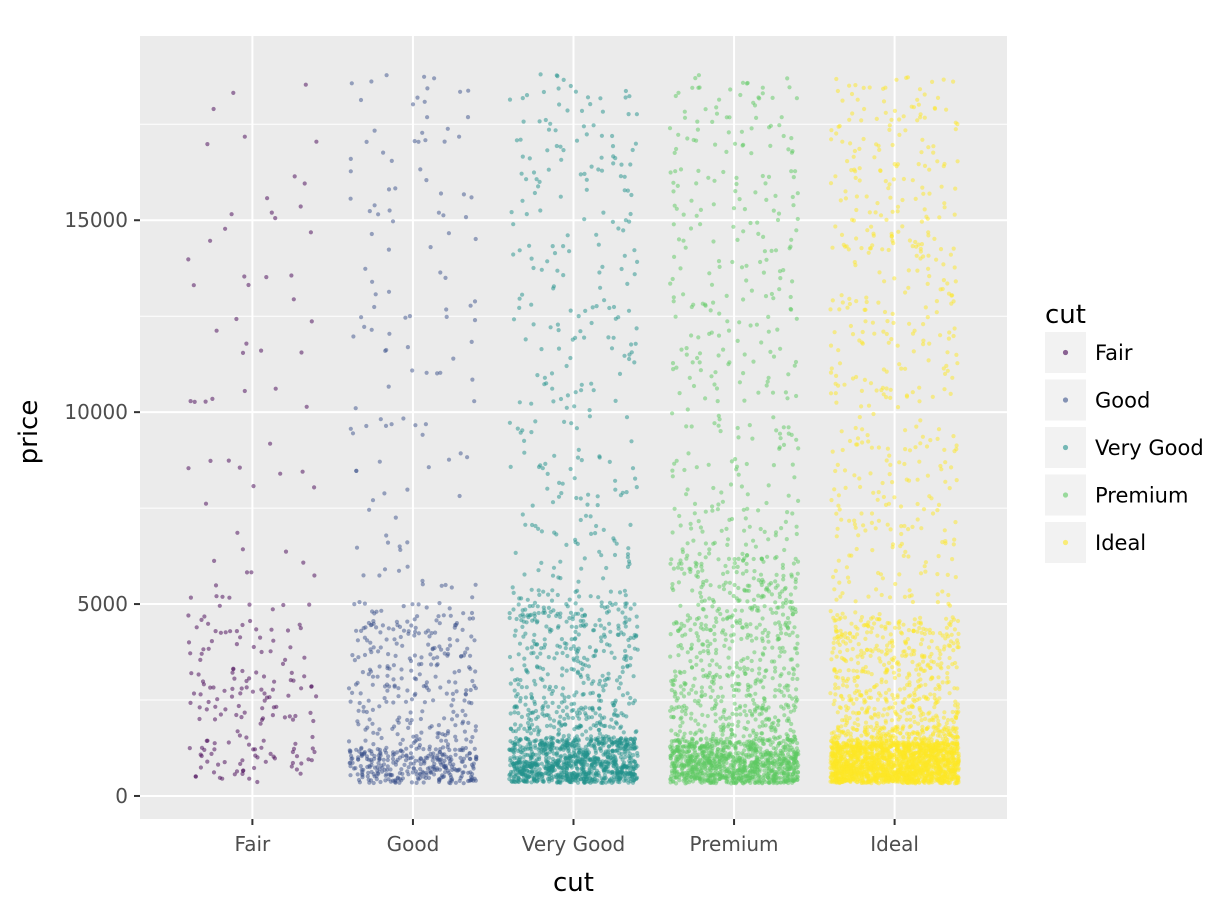 The image size is (1228, 921). Describe the element at coordinates (573, 429) in the screenshot. I see `series-very-good` at that location.